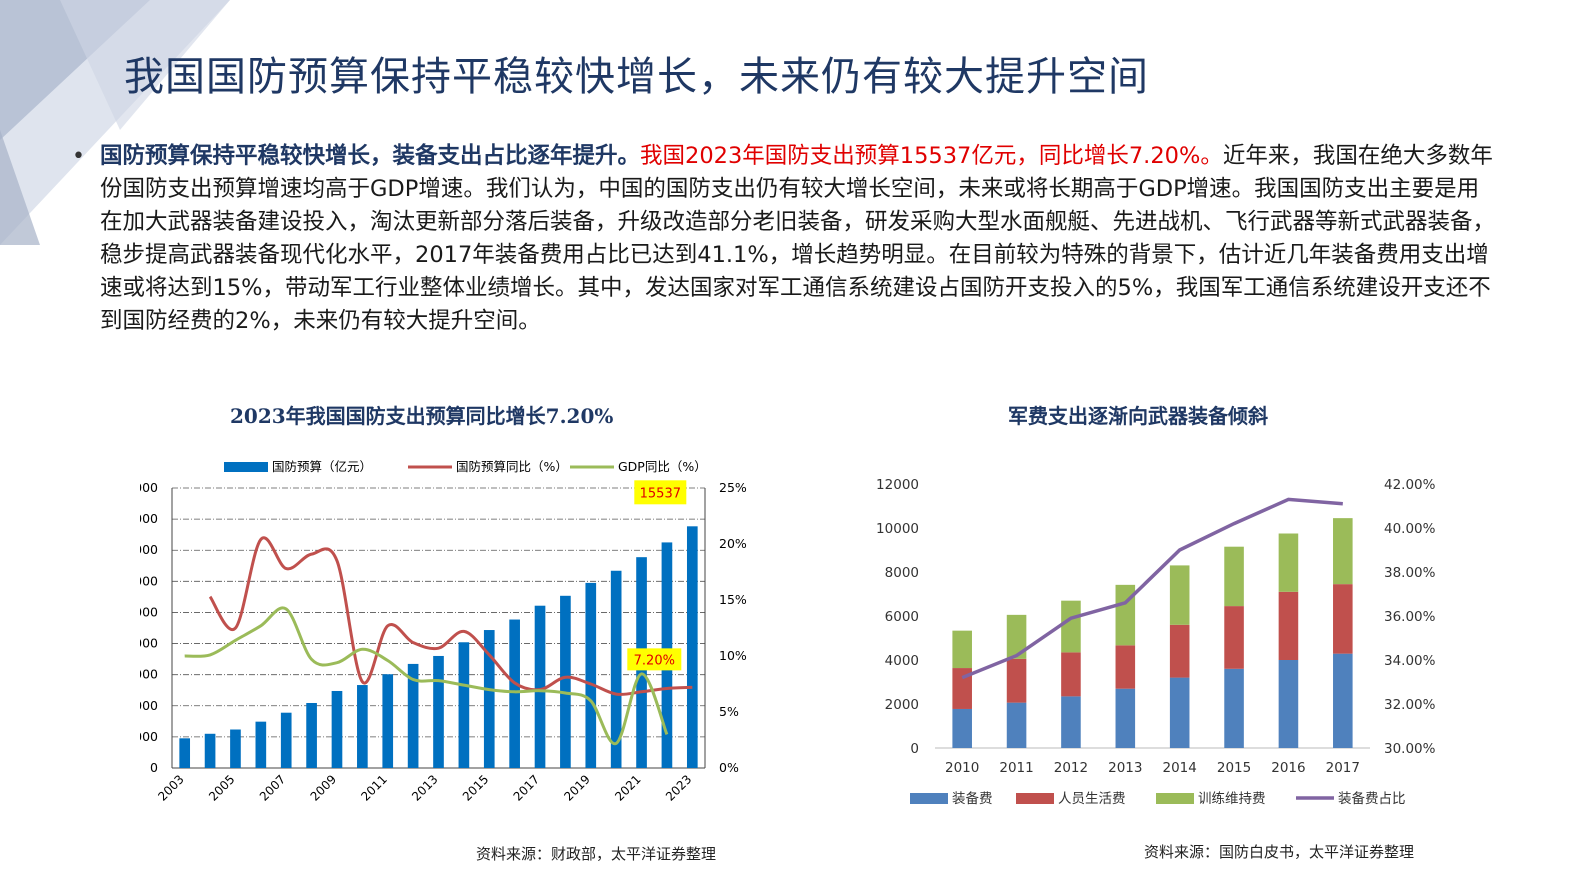 The width and height of the screenshot is (1587, 892). What do you see at coordinates (1372, 798) in the screenshot?
I see `legend-label-share: 装备费占比` at bounding box center [1372, 798].